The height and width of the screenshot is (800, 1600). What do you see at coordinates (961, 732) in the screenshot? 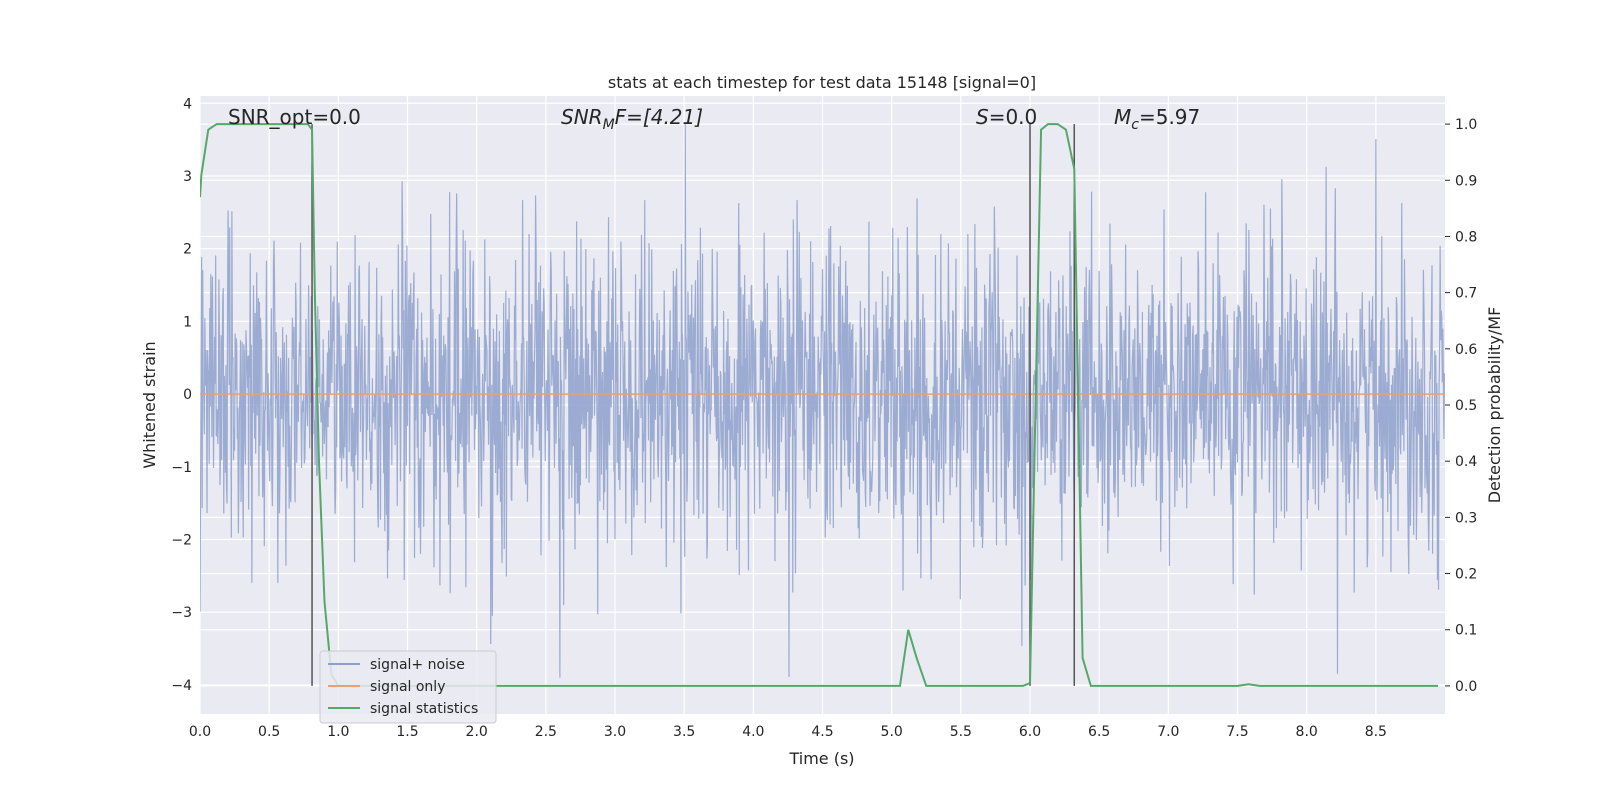
I see `x-tick-label: 5.5` at bounding box center [961, 732].